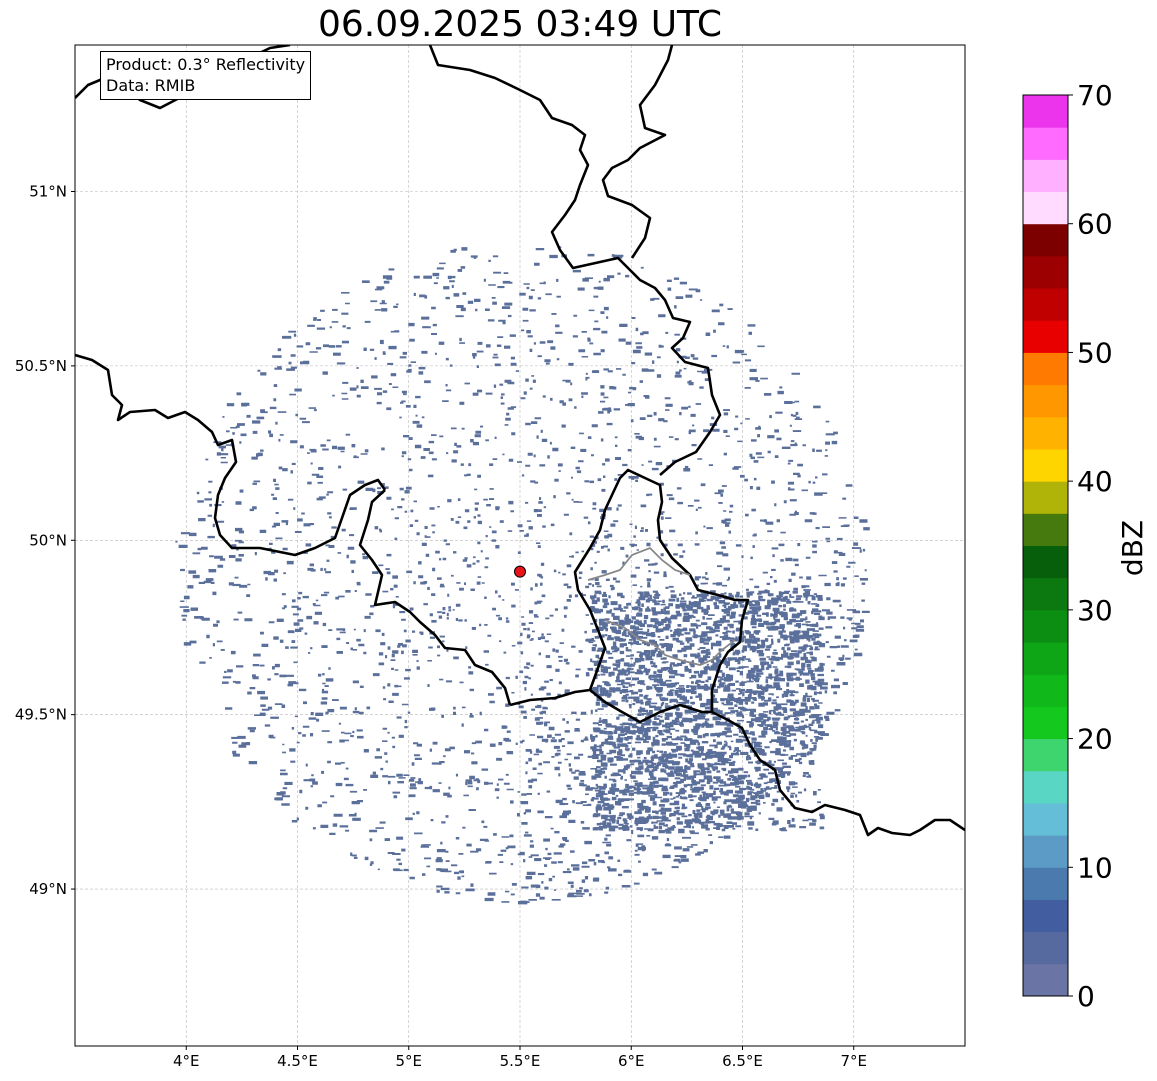  Describe the element at coordinates (520, 24) in the screenshot. I see `map-title: 06.09.2025 03:49 UTC` at that location.